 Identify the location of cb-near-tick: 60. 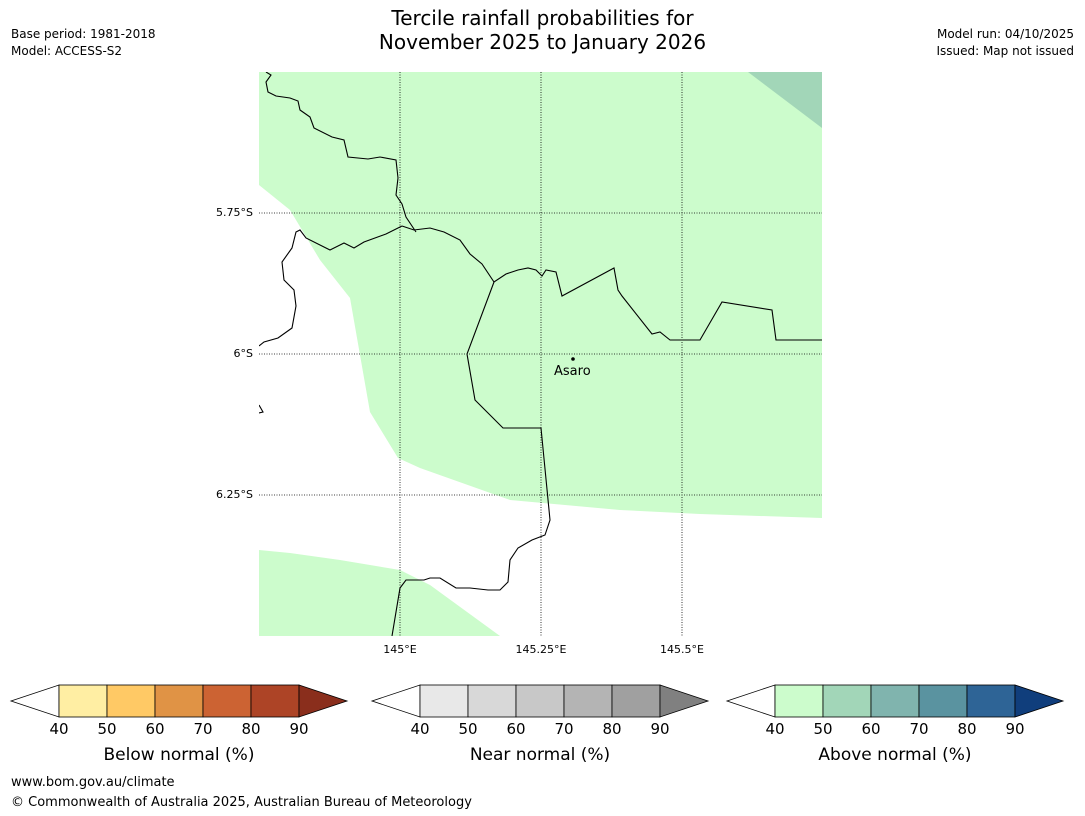
(516, 729).